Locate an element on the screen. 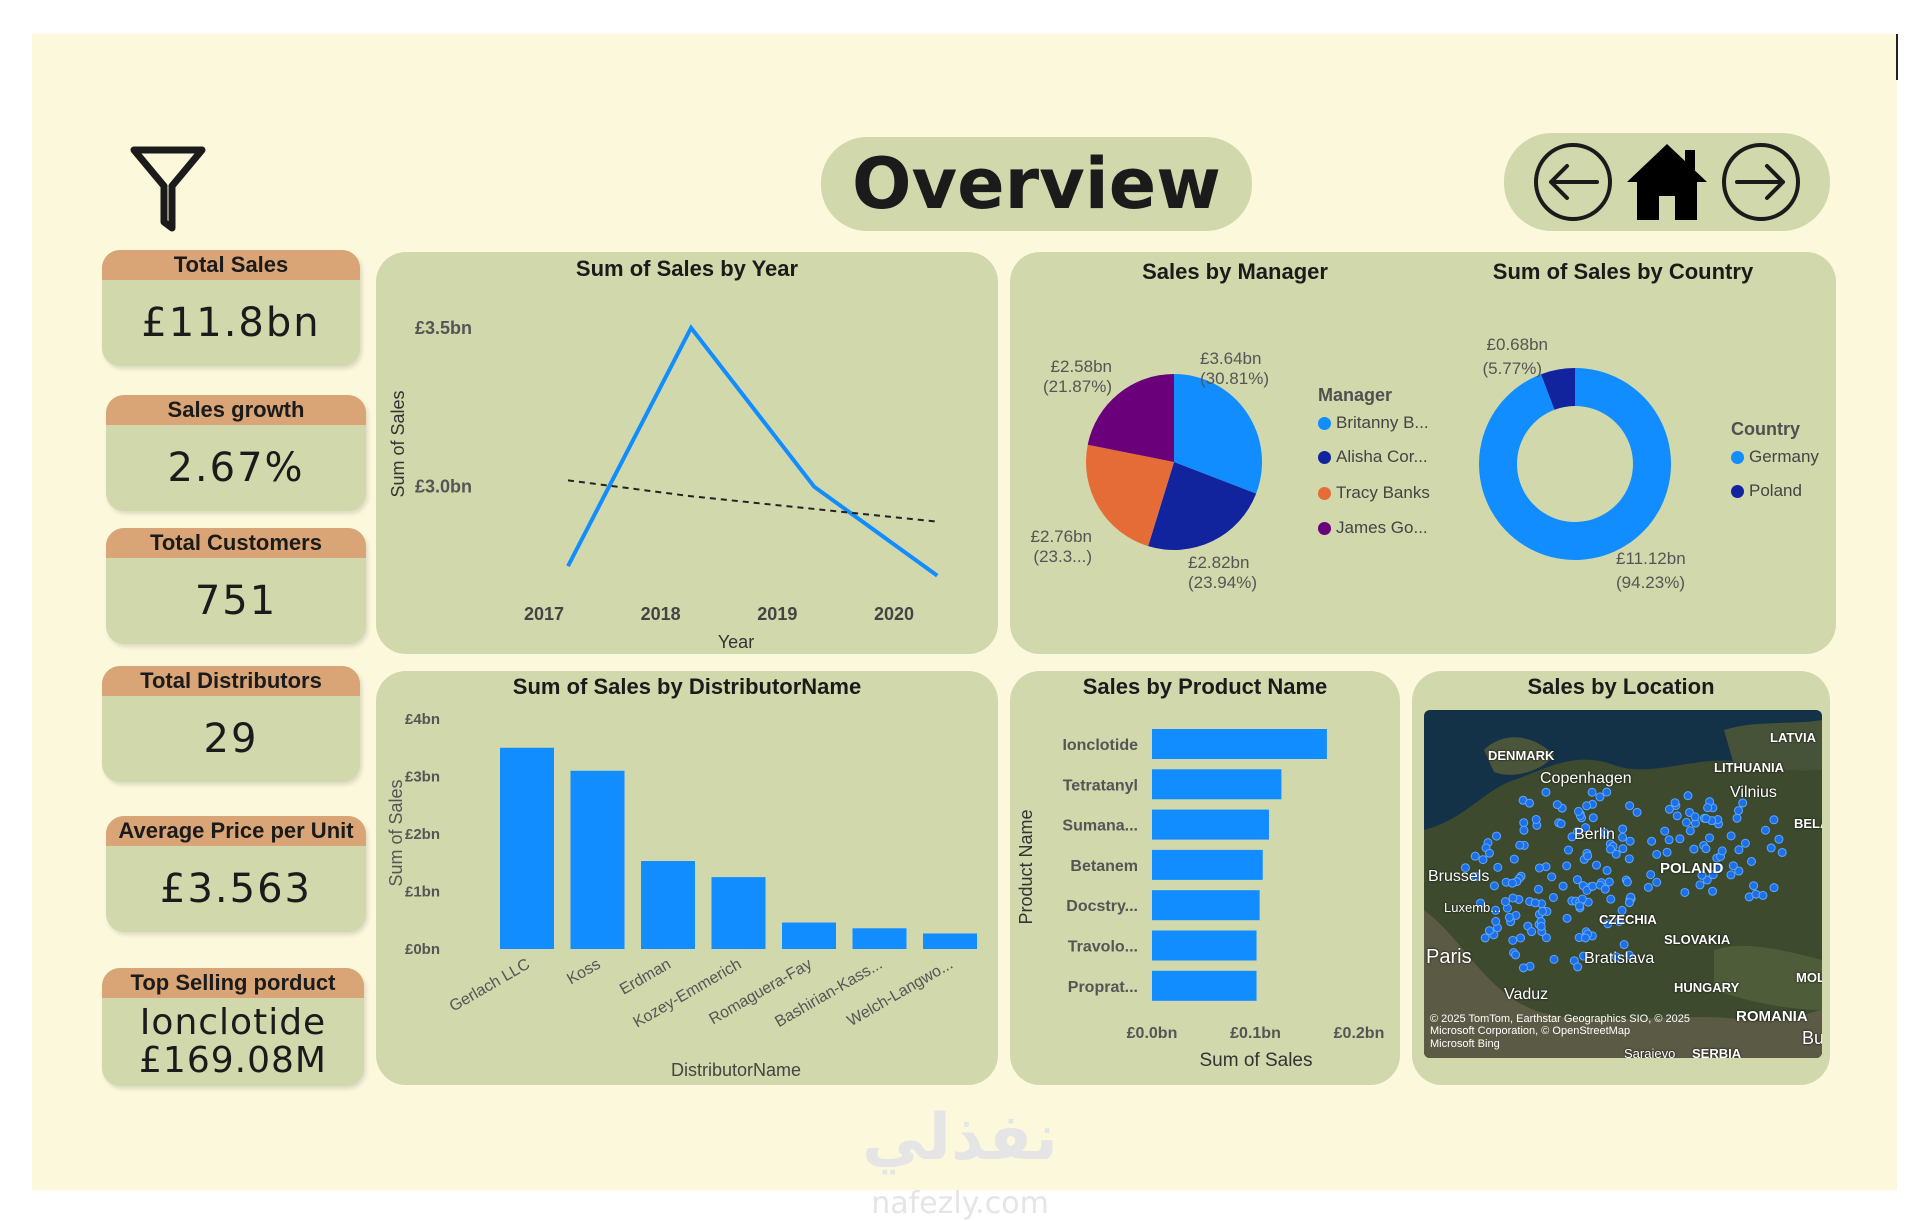 The height and width of the screenshot is (1221, 1920). legend-item: Germany is located at coordinates (1775, 457).